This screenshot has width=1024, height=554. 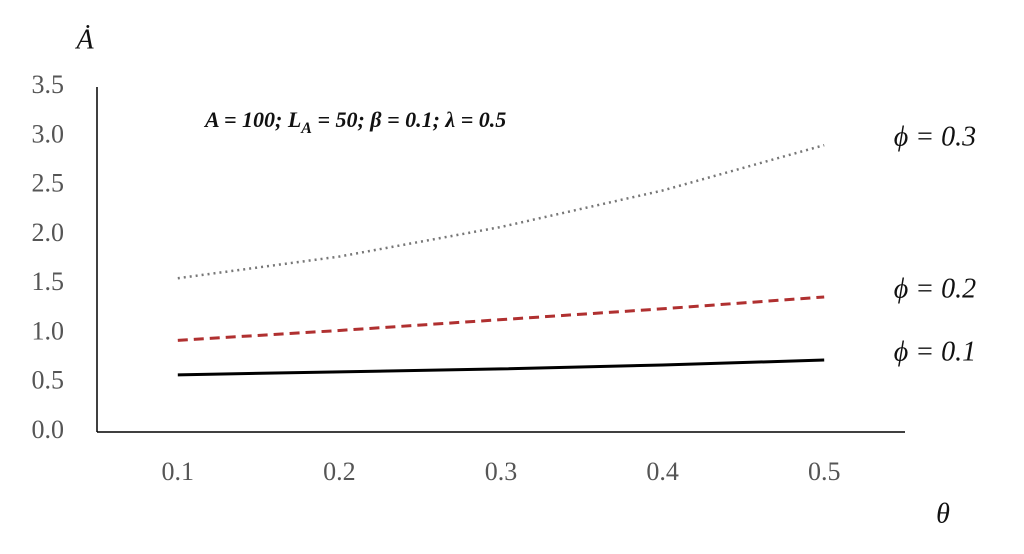 What do you see at coordinates (48, 429) in the screenshot?
I see `y-tick-label: 0.0` at bounding box center [48, 429].